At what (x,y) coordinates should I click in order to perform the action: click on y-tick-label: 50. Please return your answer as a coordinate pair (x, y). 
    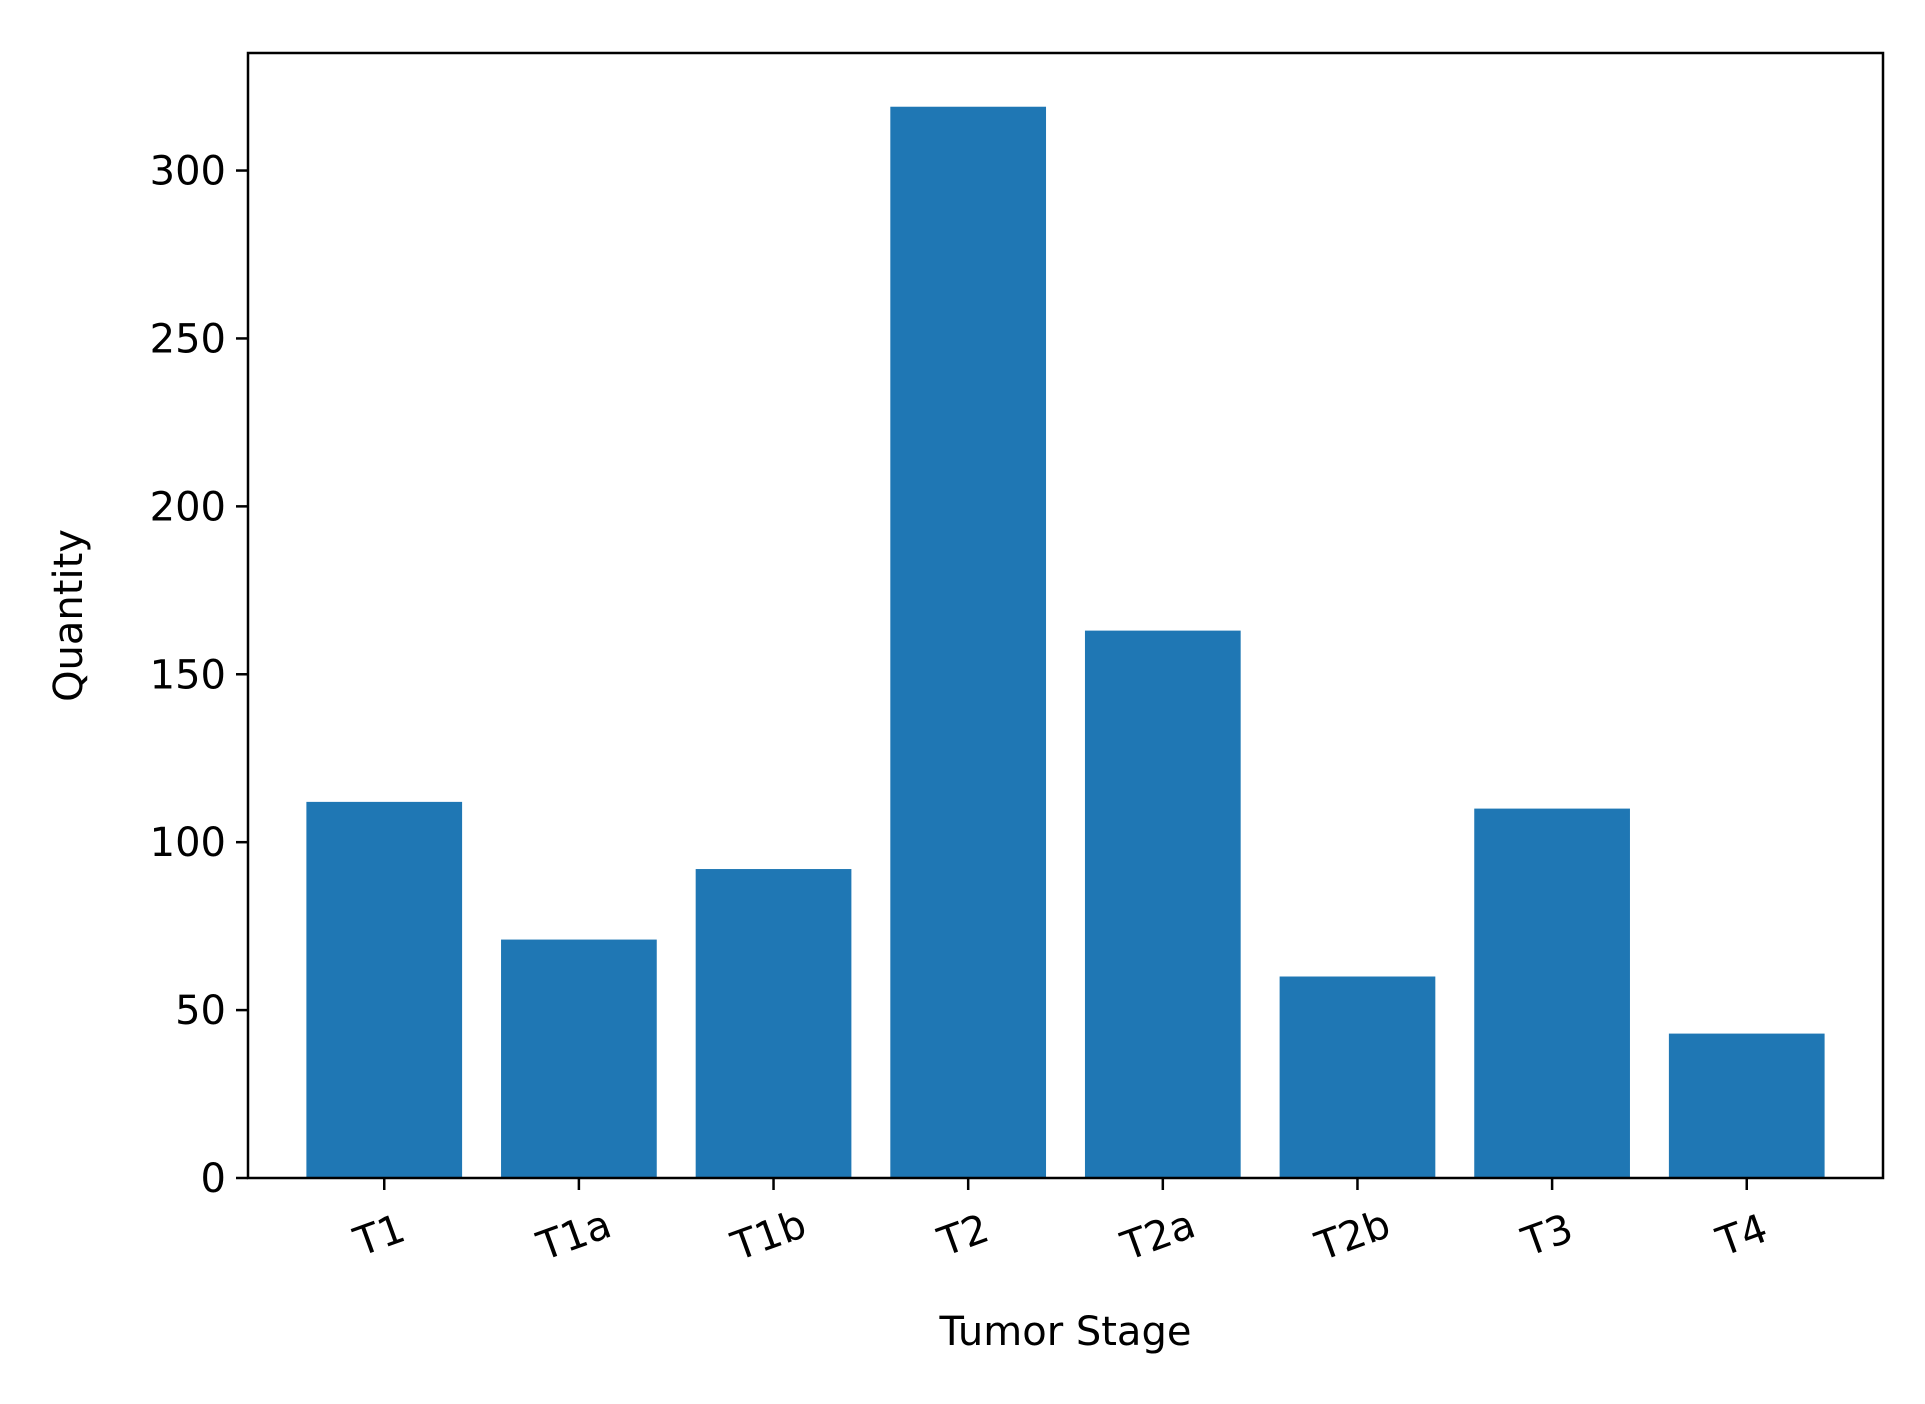
    Looking at the image, I should click on (200, 1011).